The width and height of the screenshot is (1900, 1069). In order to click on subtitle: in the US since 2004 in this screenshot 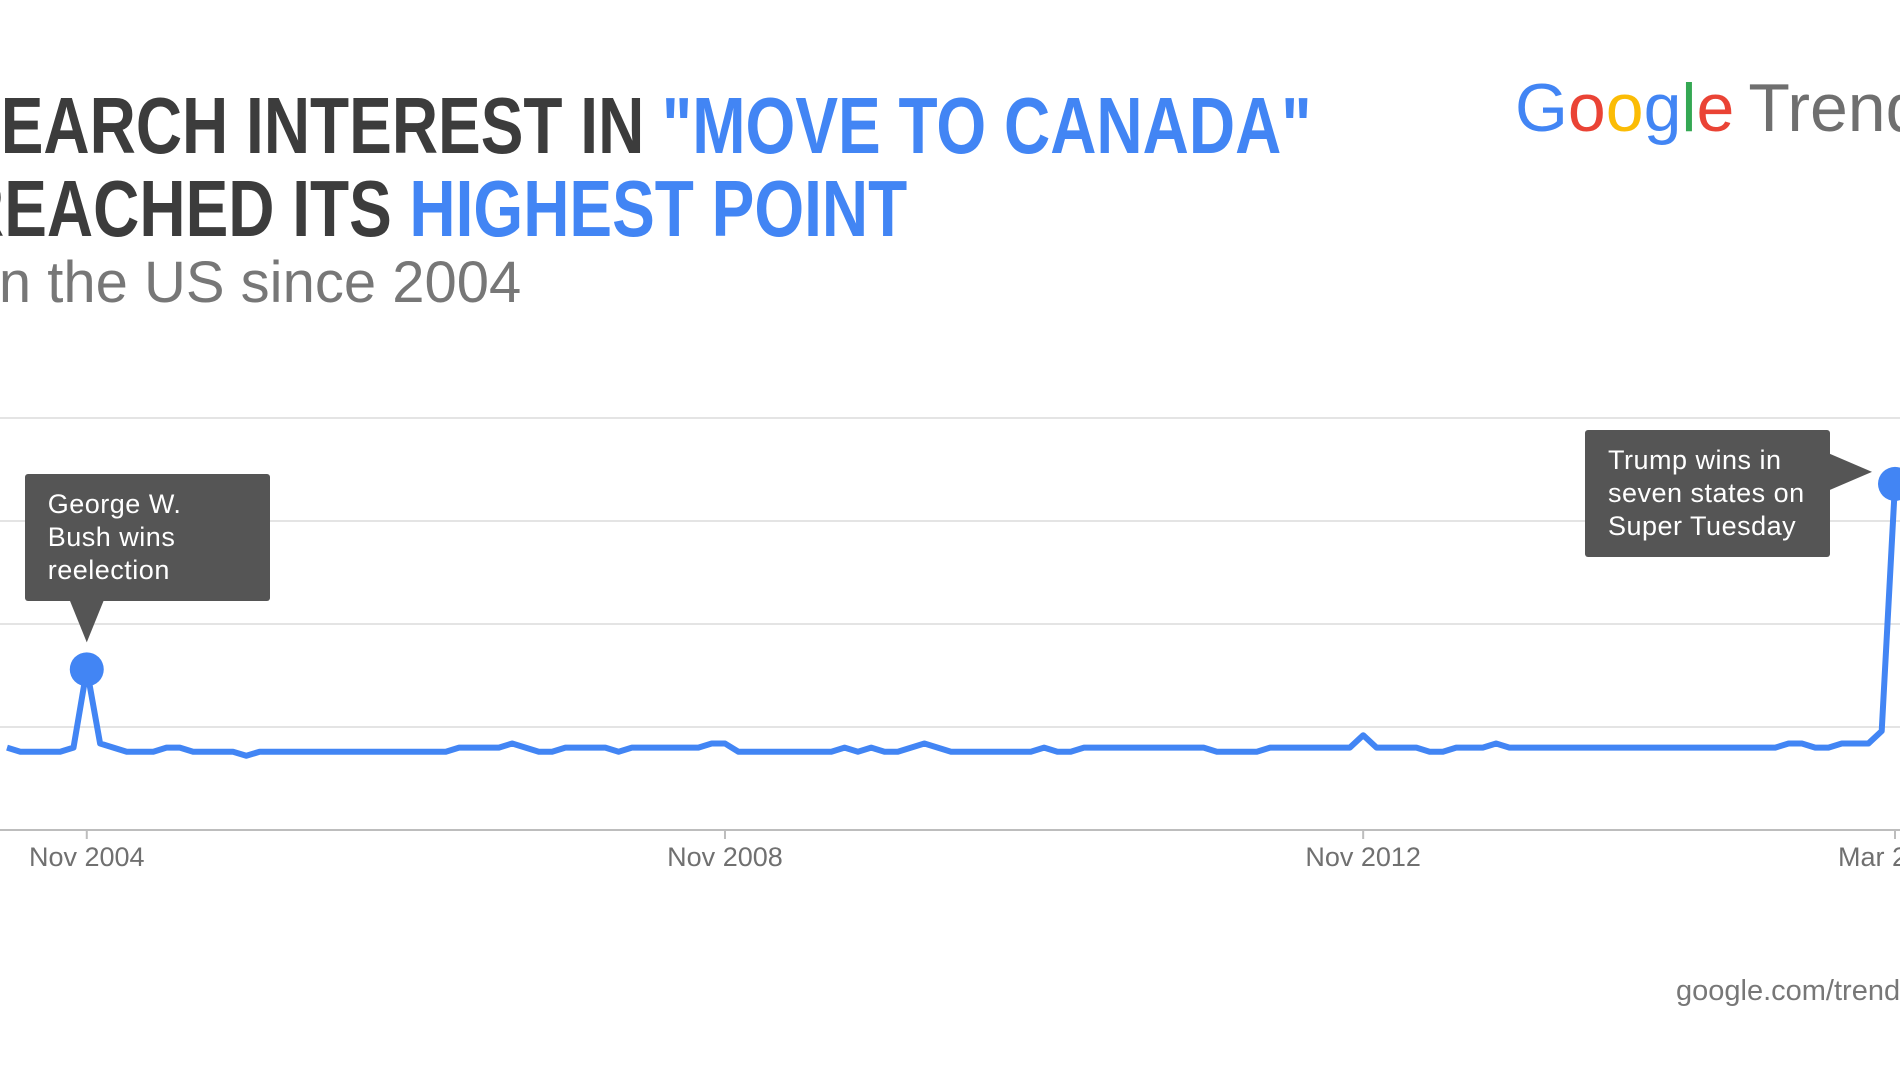, I will do `click(261, 282)`.